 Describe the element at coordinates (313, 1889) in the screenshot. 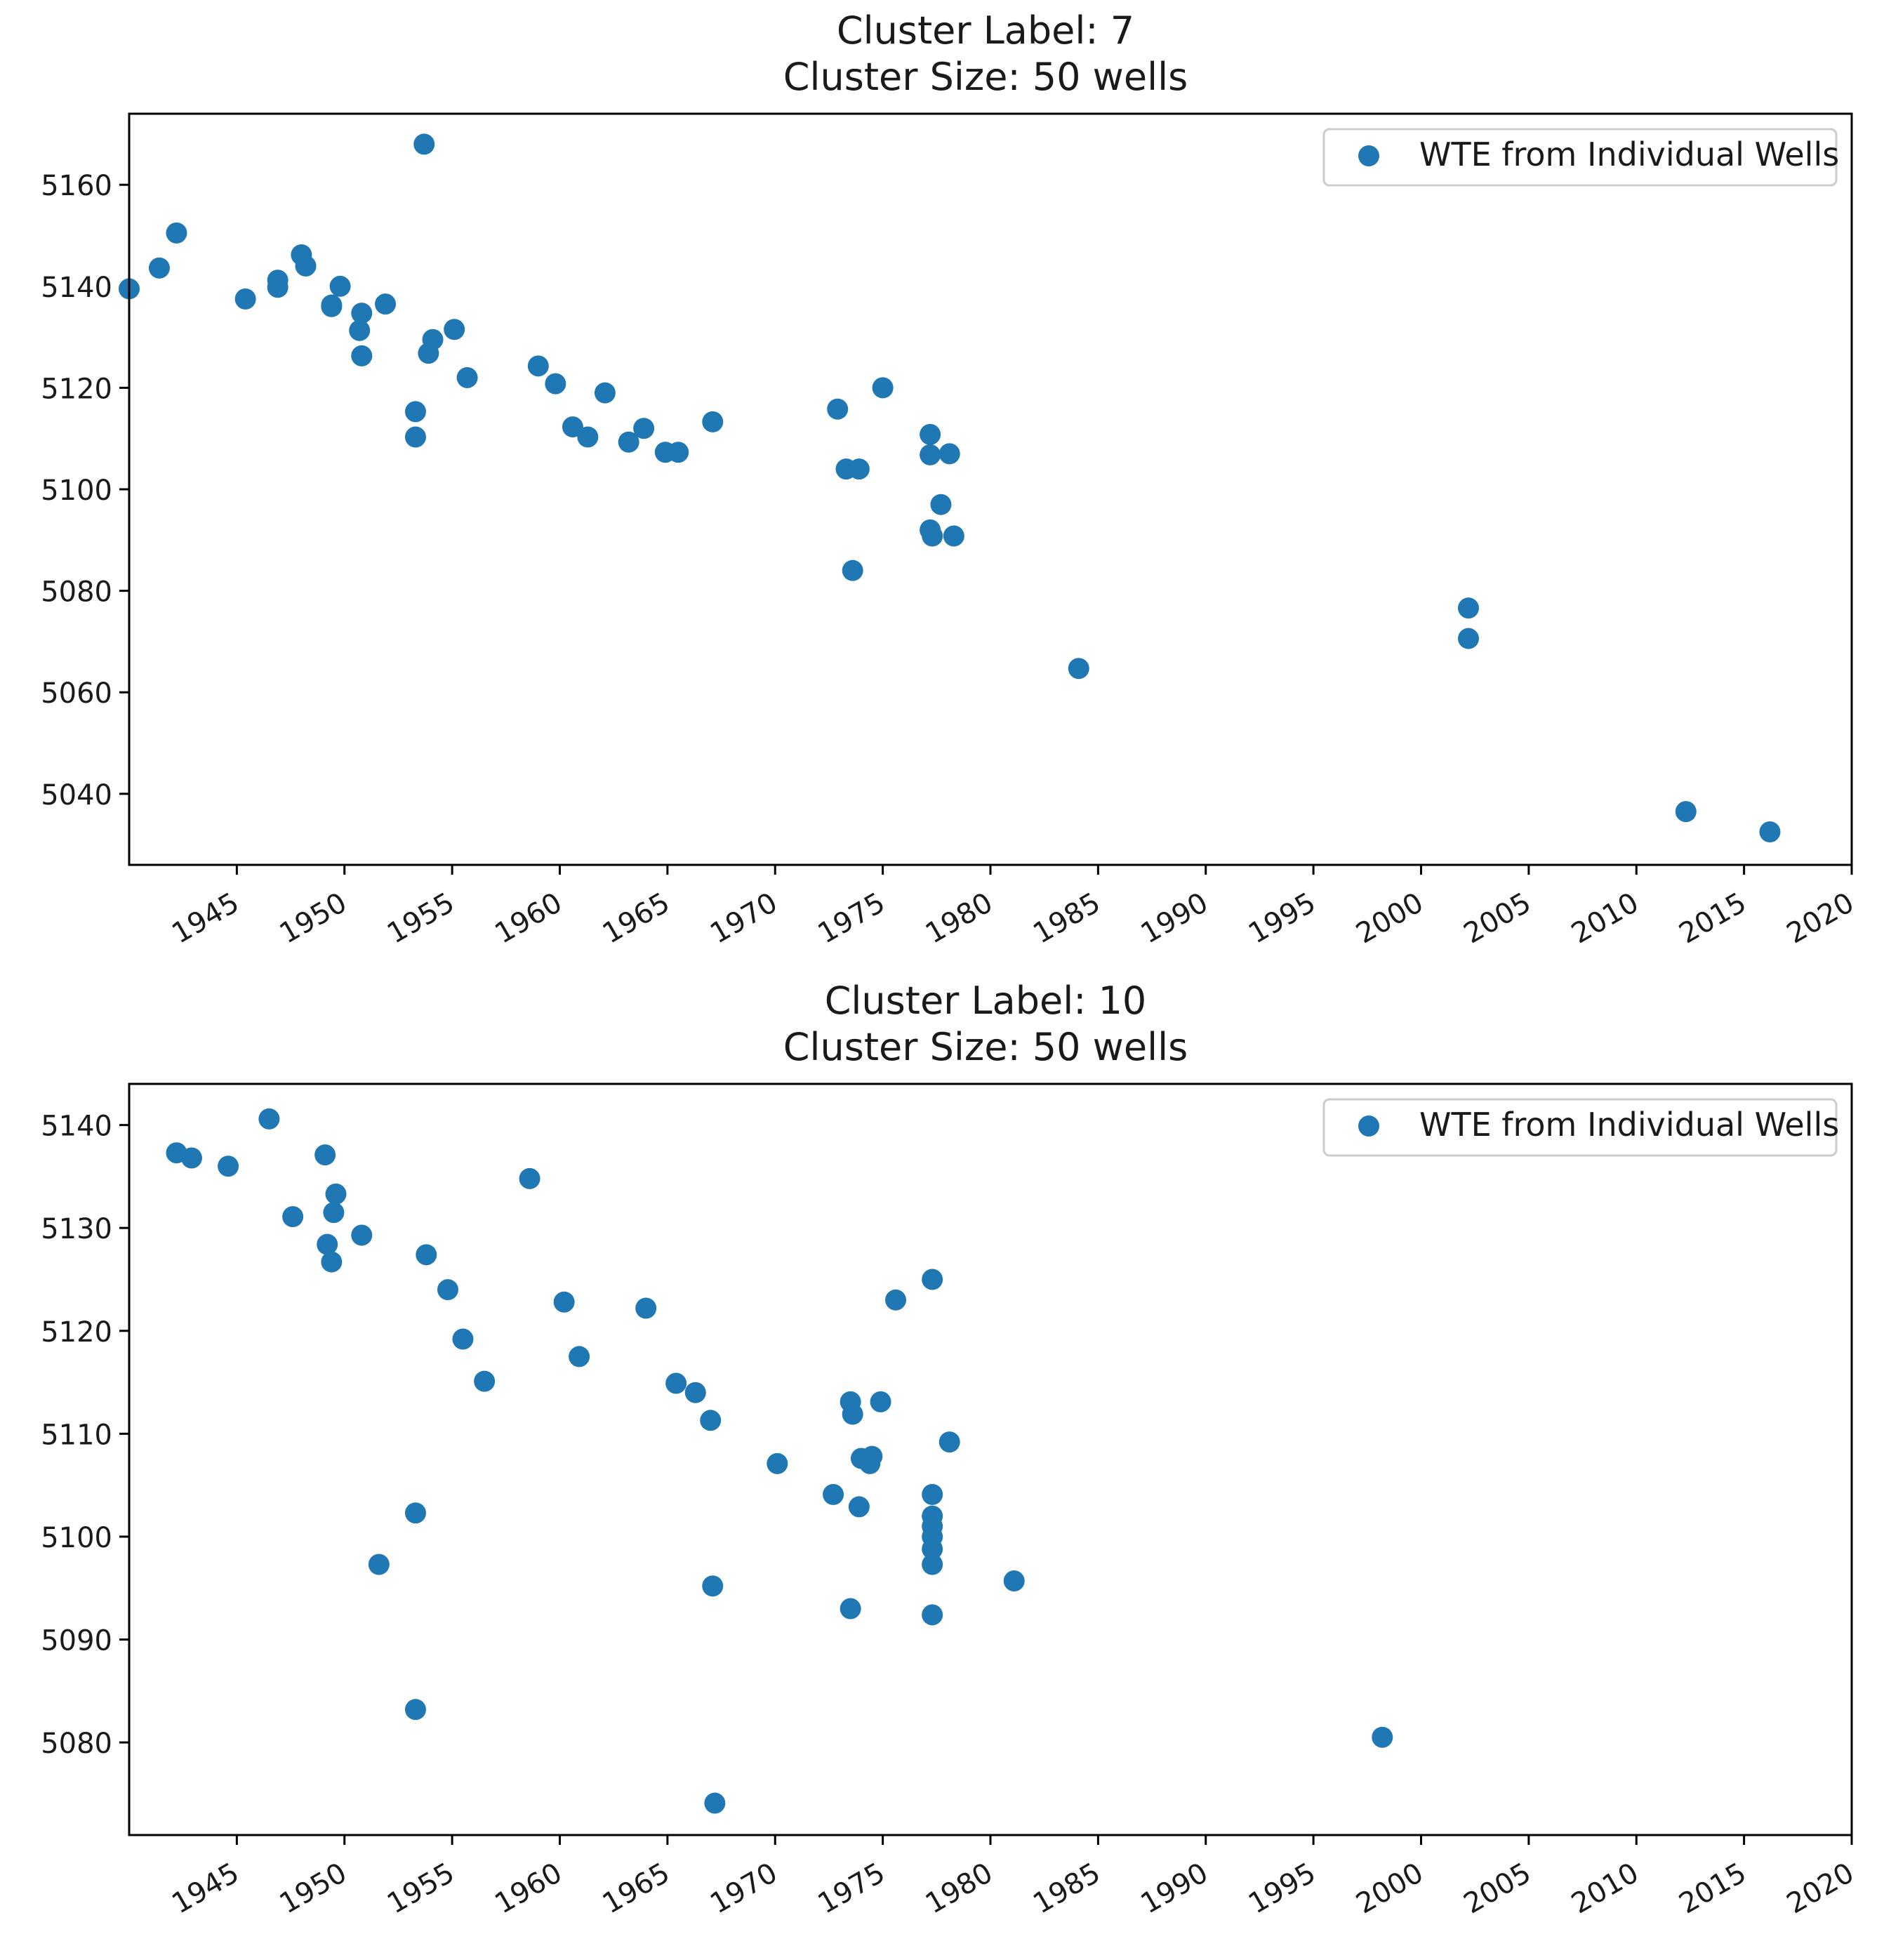

I see `x-tick-label: 1950` at that location.